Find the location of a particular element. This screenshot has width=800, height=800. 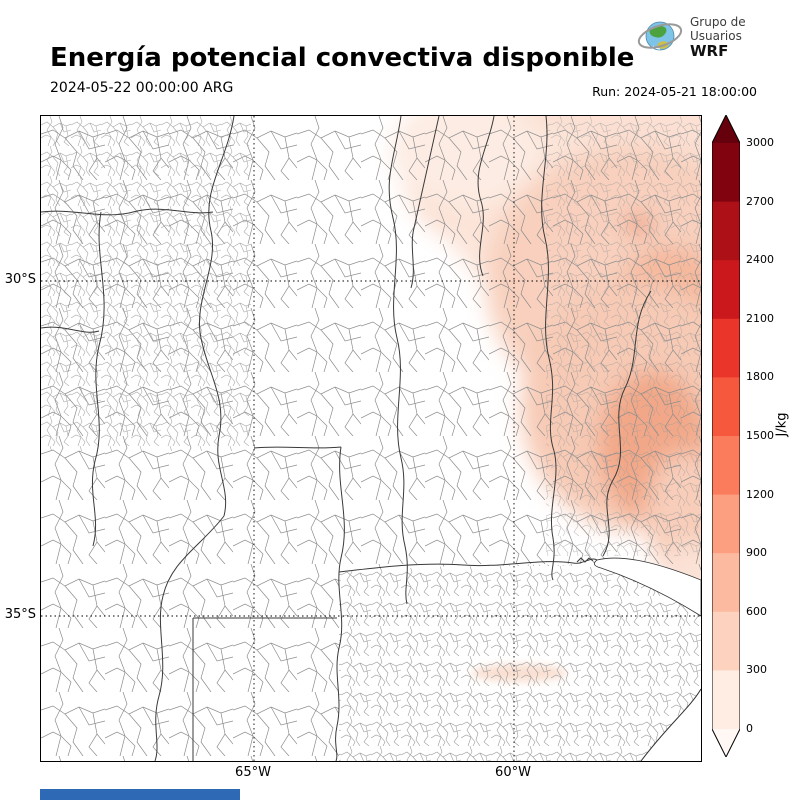

y-tick-label-30s: 30°S is located at coordinates (20, 279).